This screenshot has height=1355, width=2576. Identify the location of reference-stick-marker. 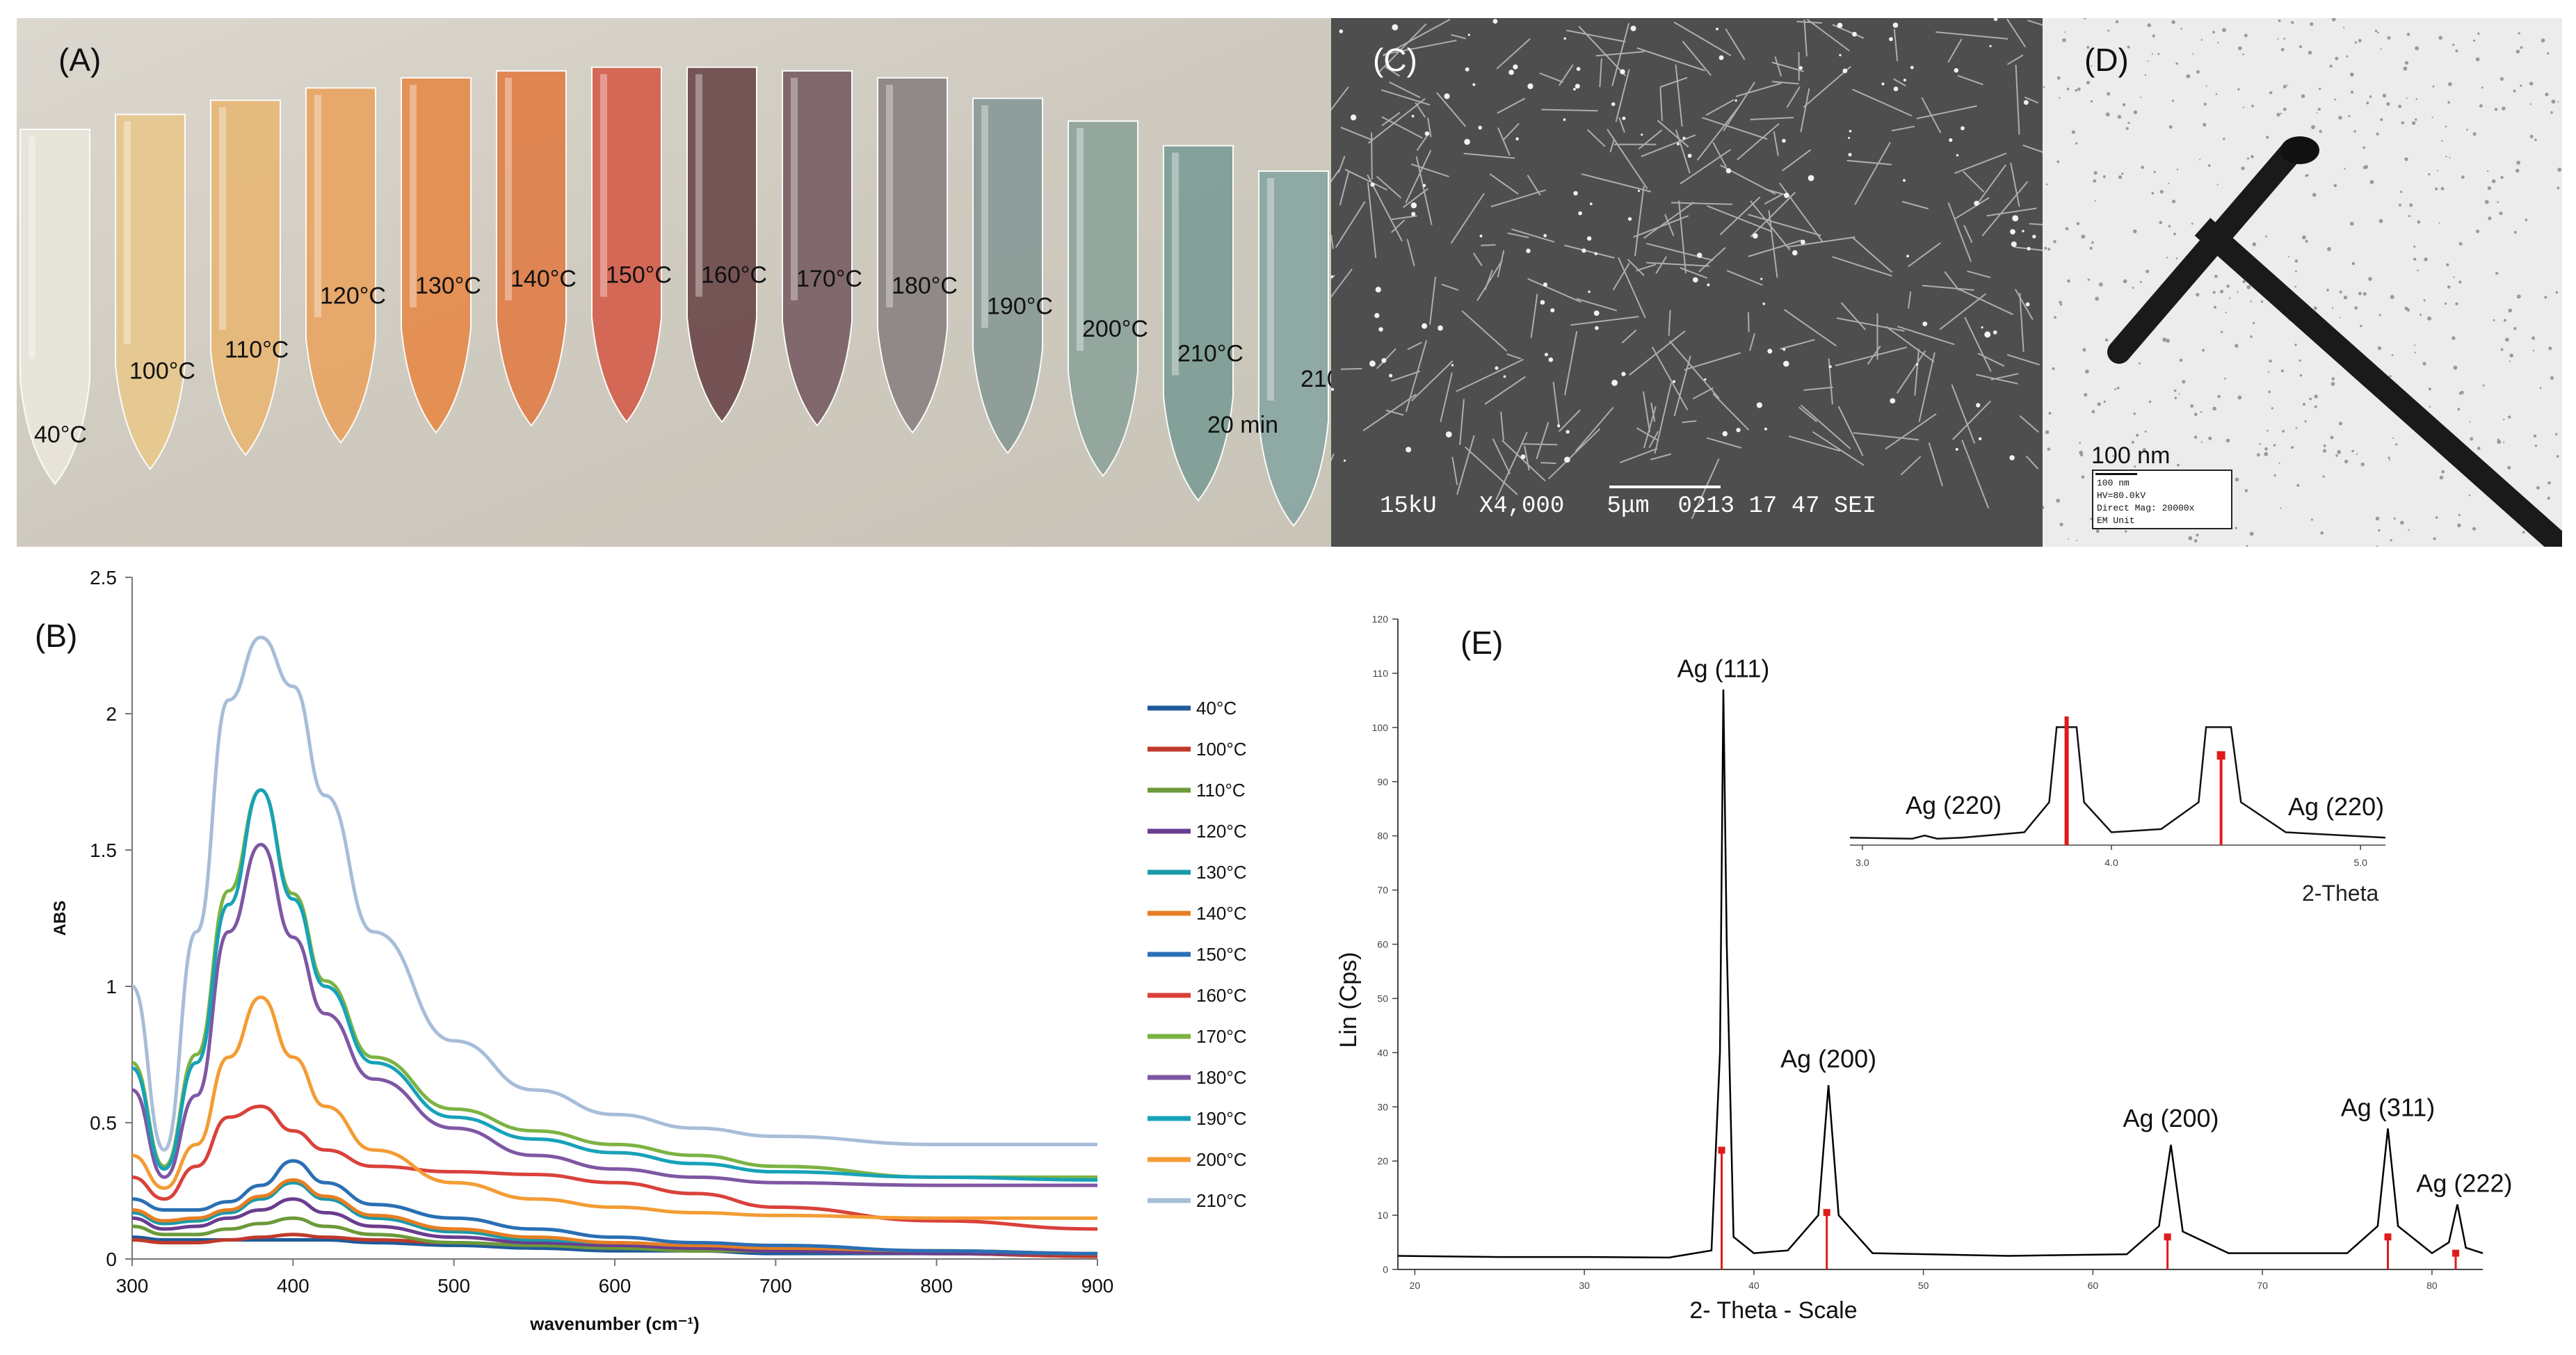
(1826, 1213).